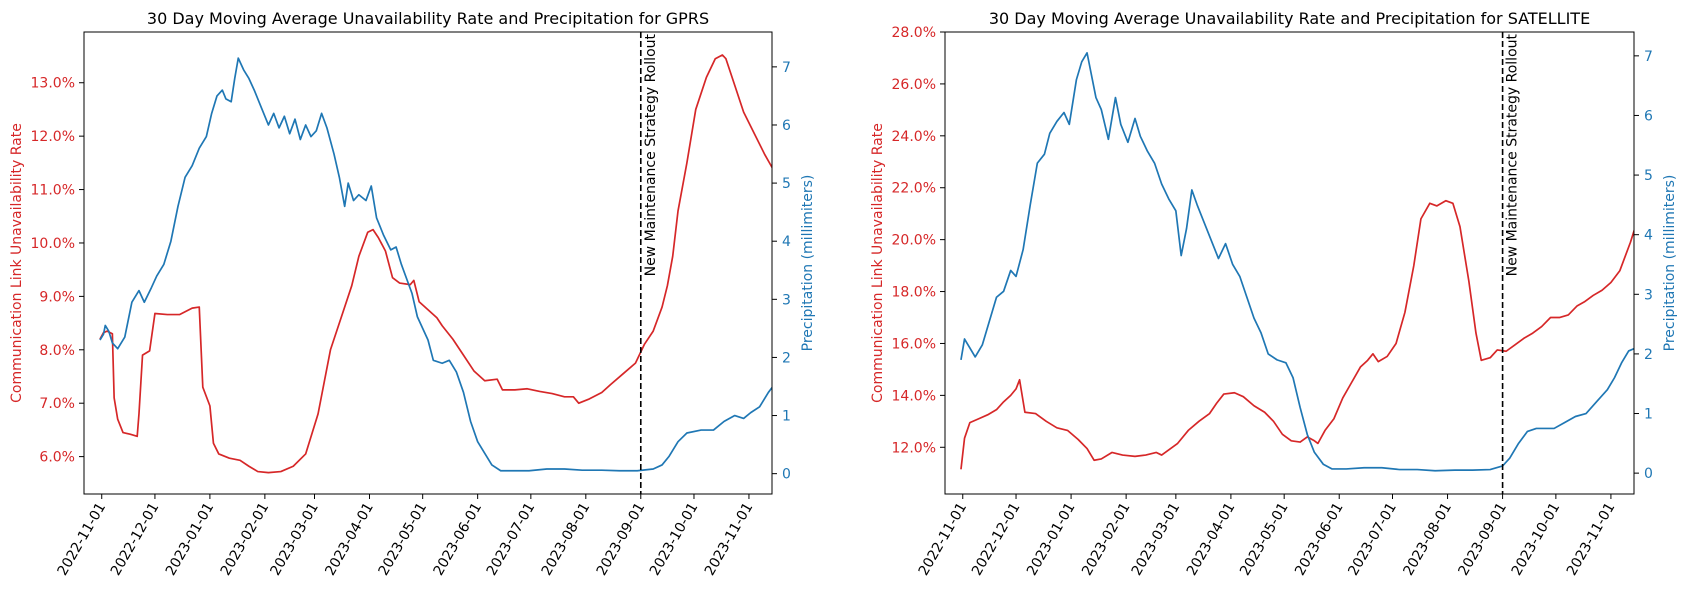 The image size is (1681, 594). What do you see at coordinates (57, 351) in the screenshot?
I see `y-tick-label: 8.0%` at bounding box center [57, 351].